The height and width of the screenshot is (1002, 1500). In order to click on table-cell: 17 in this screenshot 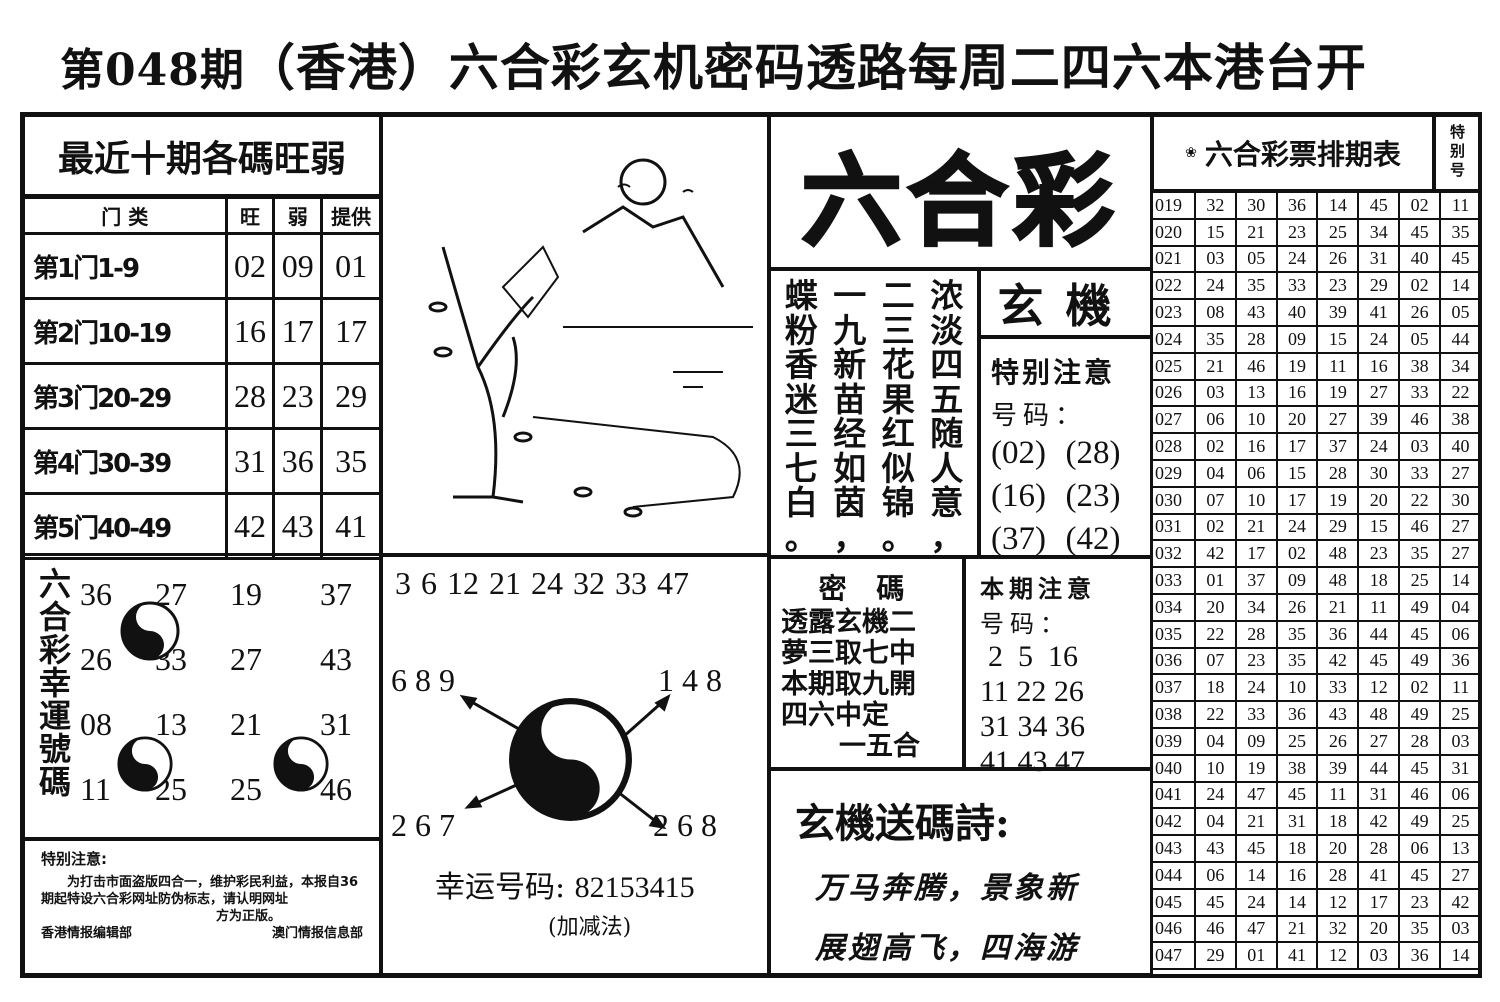, I will do `click(298, 331)`.